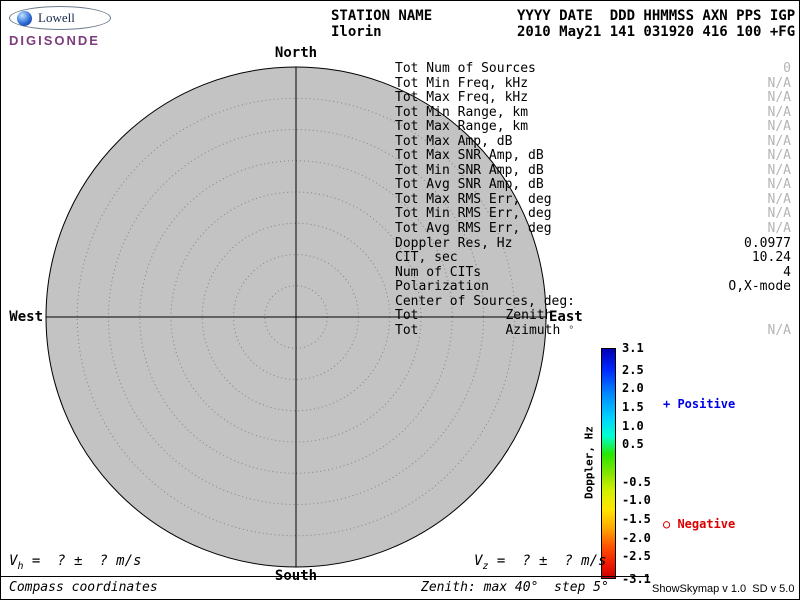 Image resolution: width=800 pixels, height=600 pixels. What do you see at coordinates (465, 68) in the screenshot?
I see `stat-label: Tot Num of Sources` at bounding box center [465, 68].